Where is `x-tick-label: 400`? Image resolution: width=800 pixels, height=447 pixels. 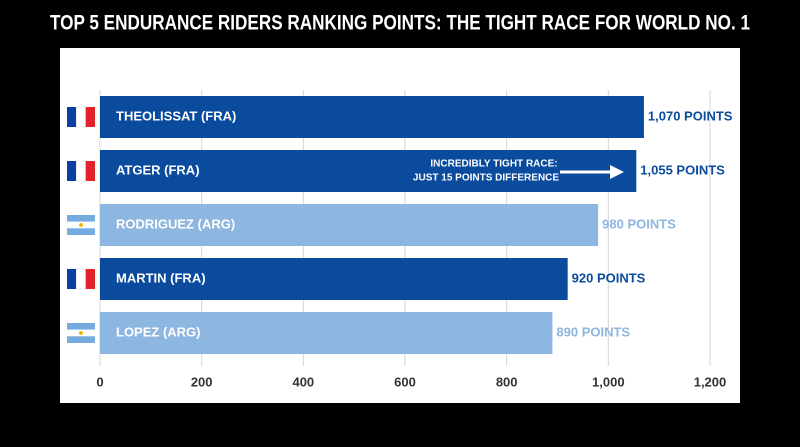 x-tick-label: 400 is located at coordinates (303, 381).